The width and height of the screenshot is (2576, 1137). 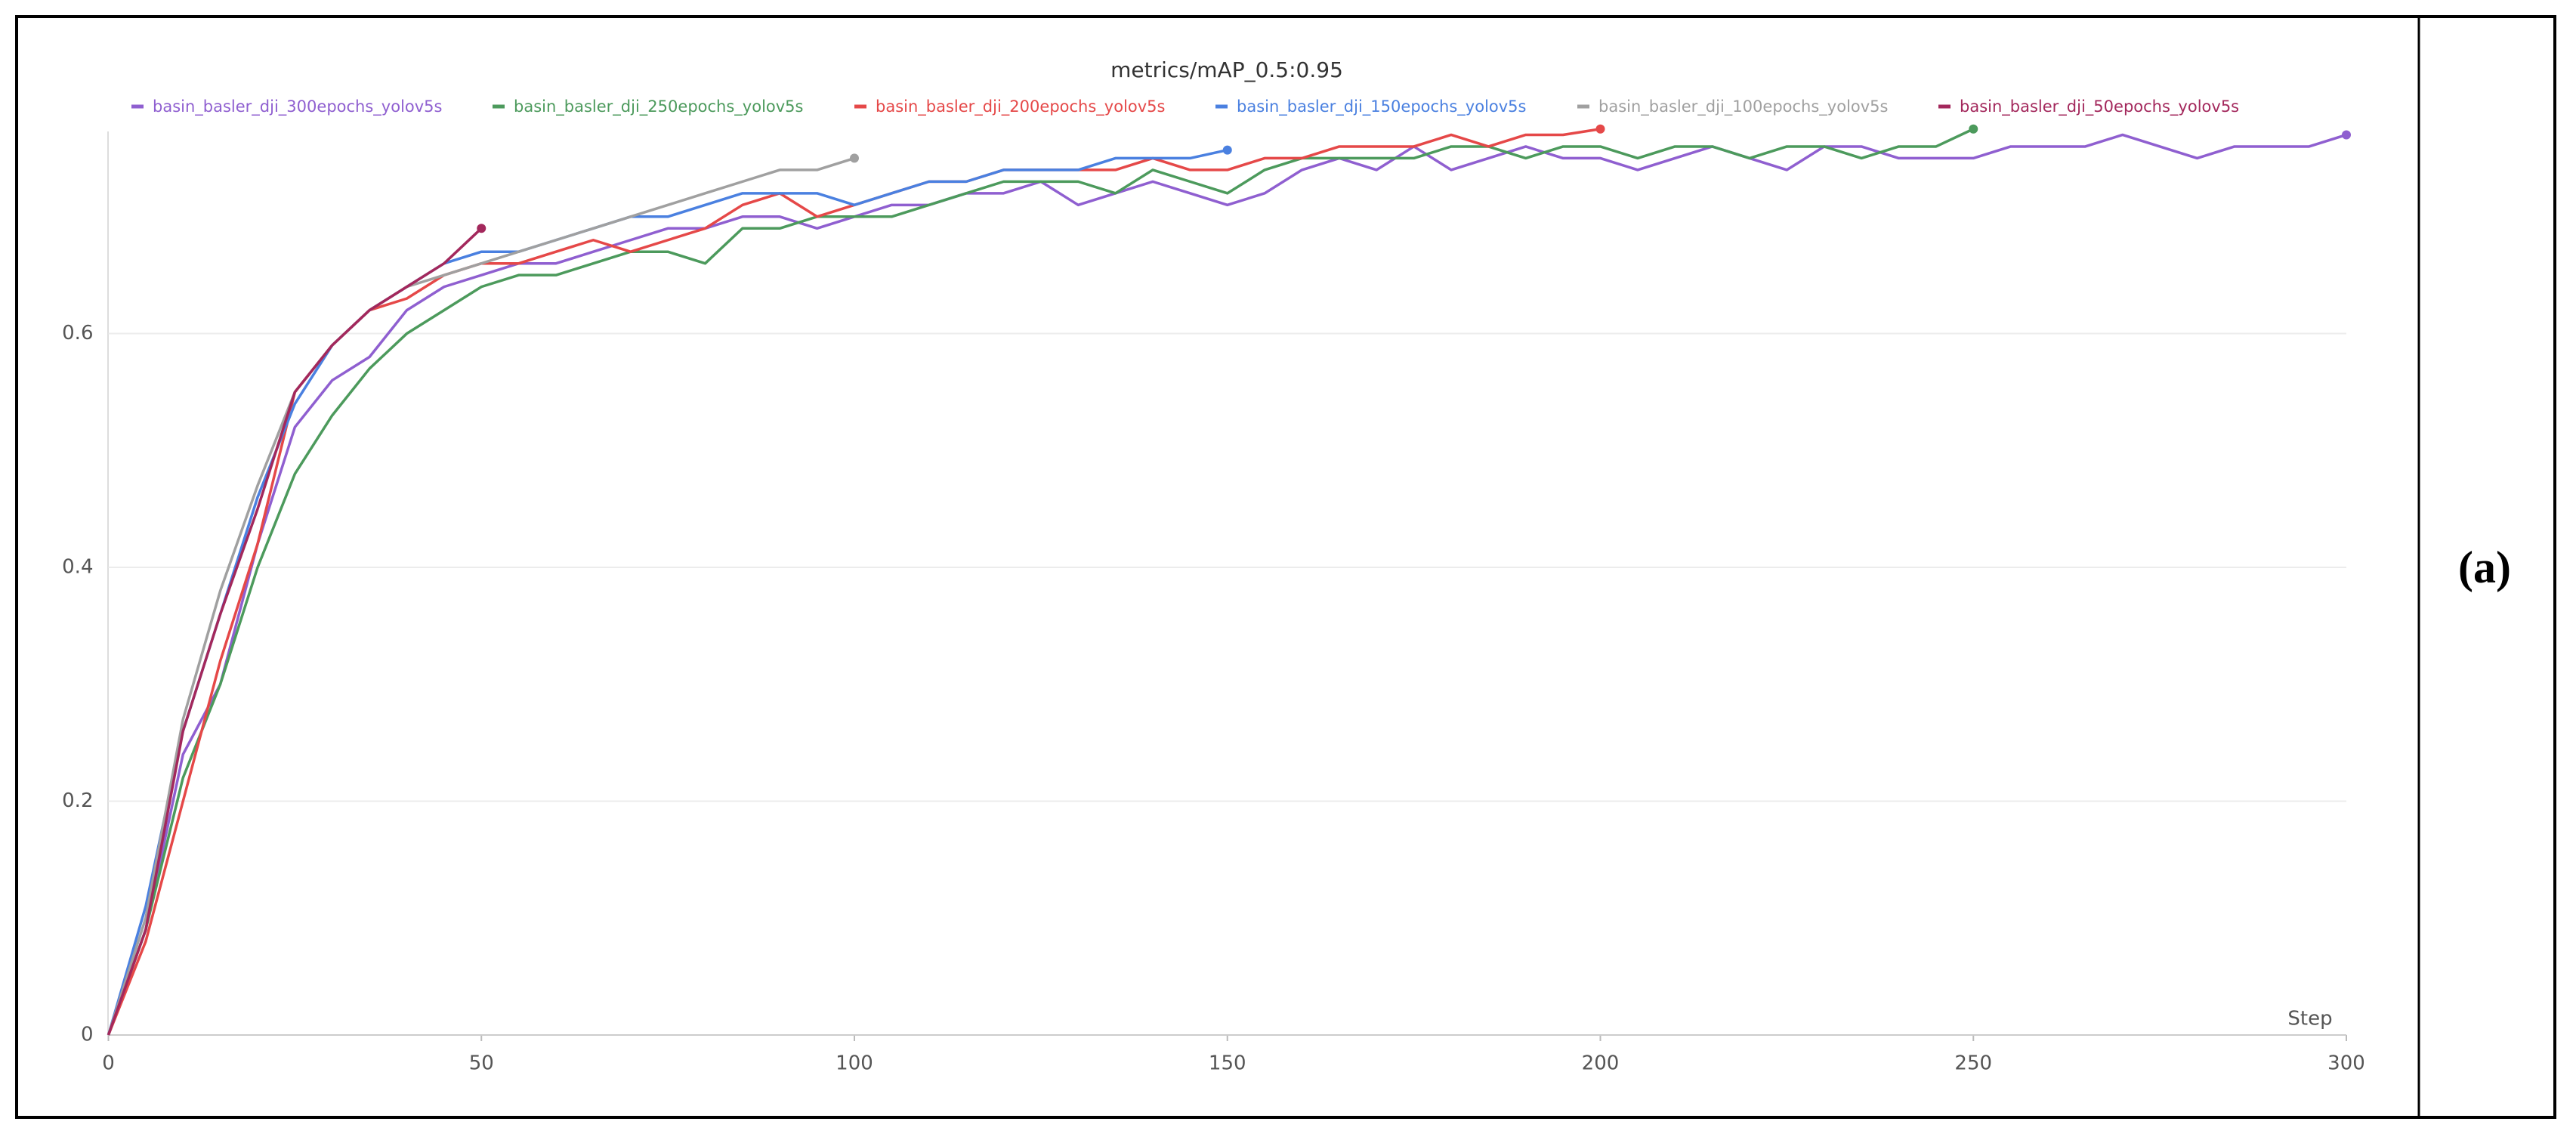 I want to click on x-tick-label: 250, so click(x=1973, y=1063).